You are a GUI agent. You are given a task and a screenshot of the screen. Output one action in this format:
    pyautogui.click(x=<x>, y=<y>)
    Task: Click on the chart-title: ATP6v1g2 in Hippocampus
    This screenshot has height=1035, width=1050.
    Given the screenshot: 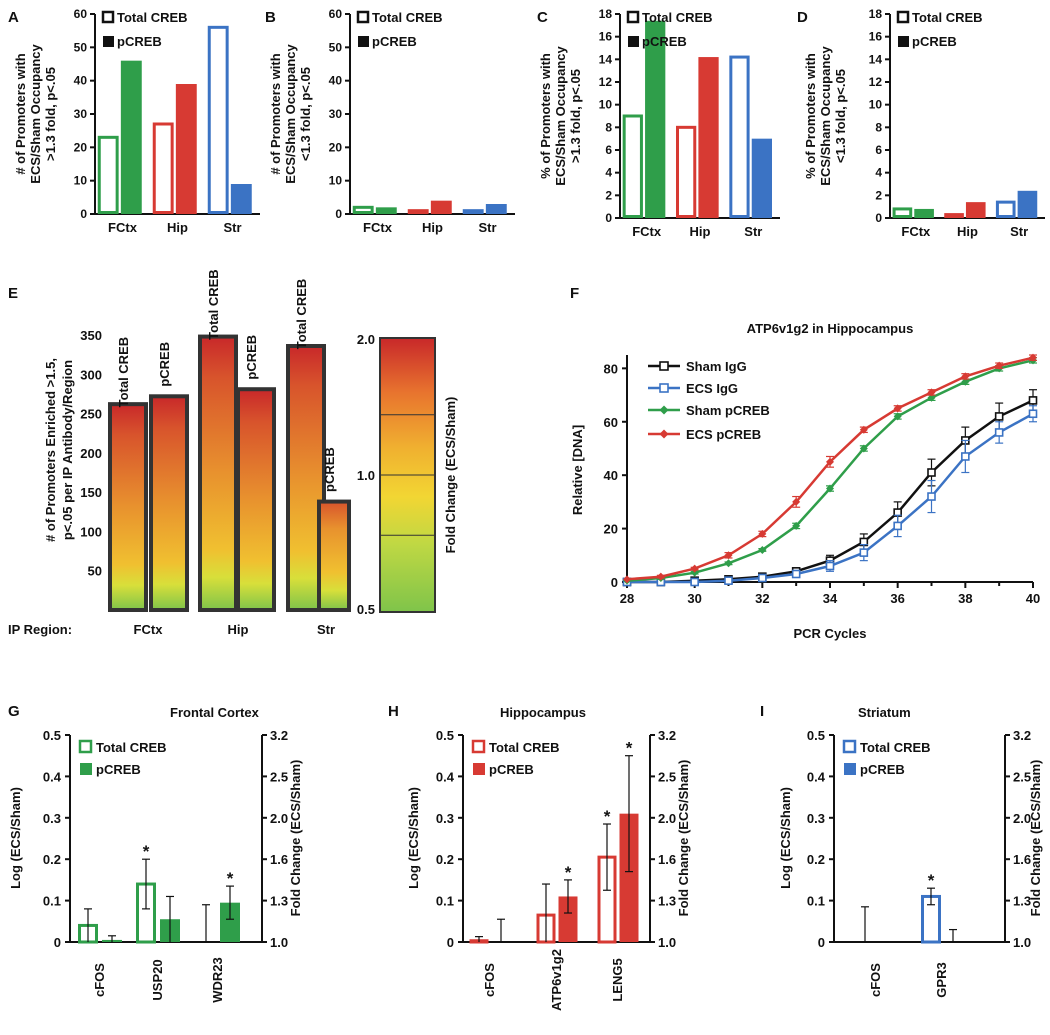 What is the action you would take?
    pyautogui.click(x=830, y=328)
    